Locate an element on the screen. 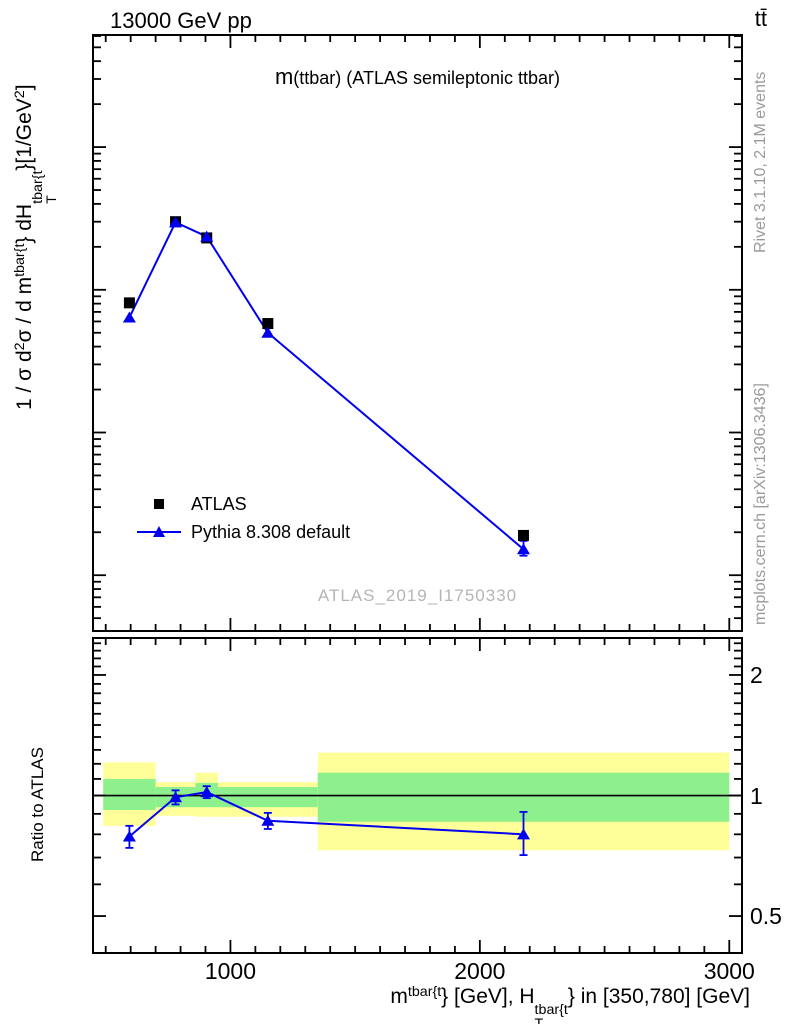 Image resolution: width=786 pixels, height=1024 pixels. legend-label-atlas: ATLAS is located at coordinates (219, 503).